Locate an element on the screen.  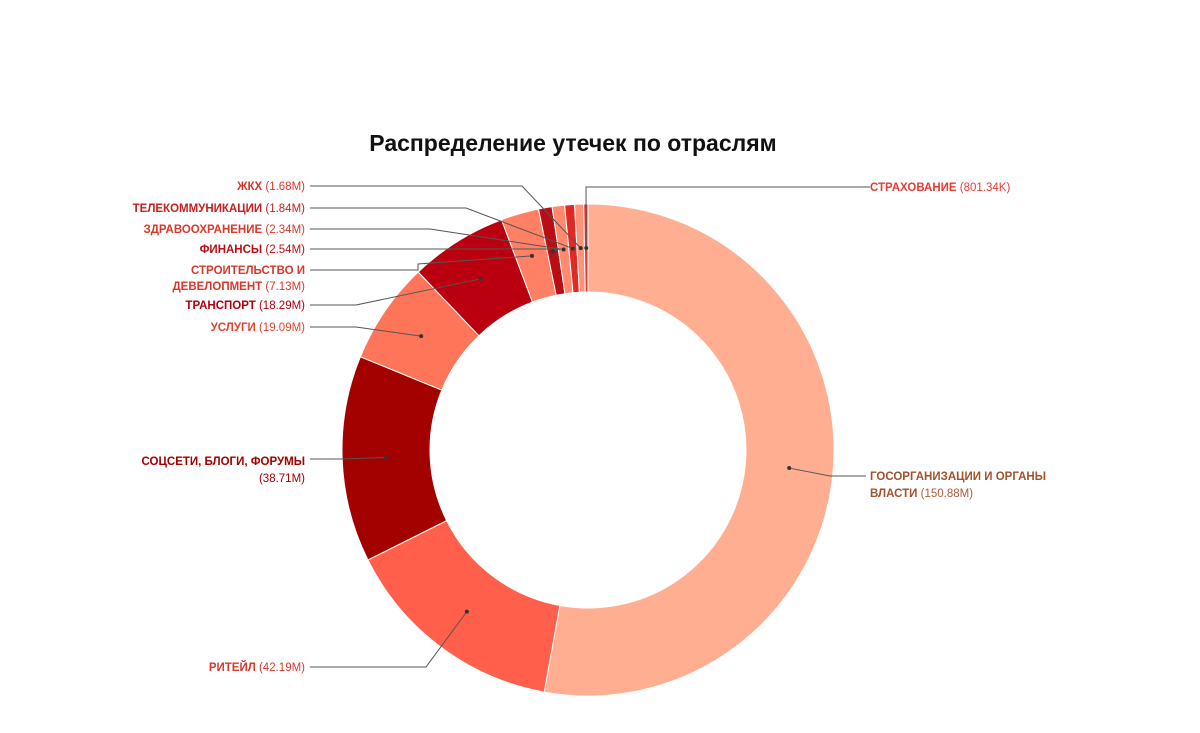
label-финансы: ФИНАНСЫ (2.54M) is located at coordinates (253, 250).